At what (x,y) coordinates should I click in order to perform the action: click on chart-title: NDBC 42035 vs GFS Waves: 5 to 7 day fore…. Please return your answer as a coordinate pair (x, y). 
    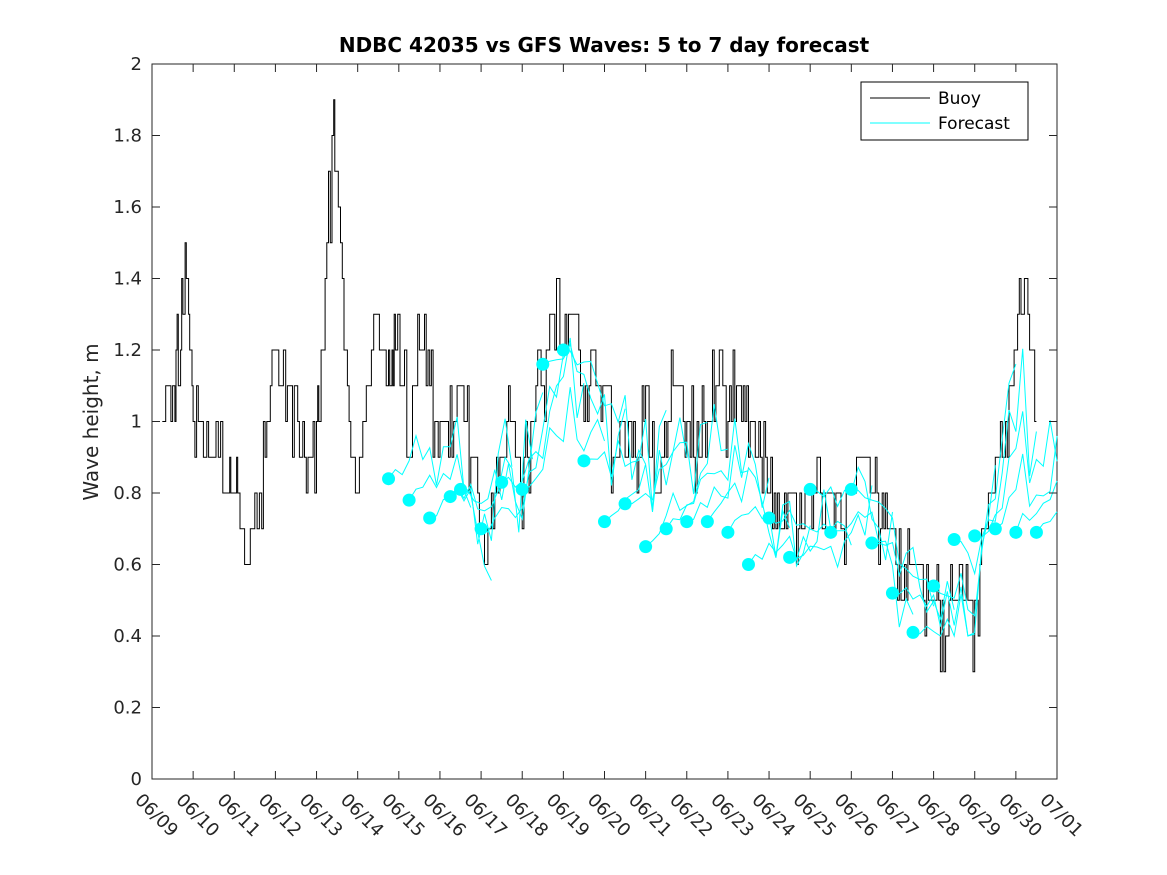
    Looking at the image, I should click on (604, 45).